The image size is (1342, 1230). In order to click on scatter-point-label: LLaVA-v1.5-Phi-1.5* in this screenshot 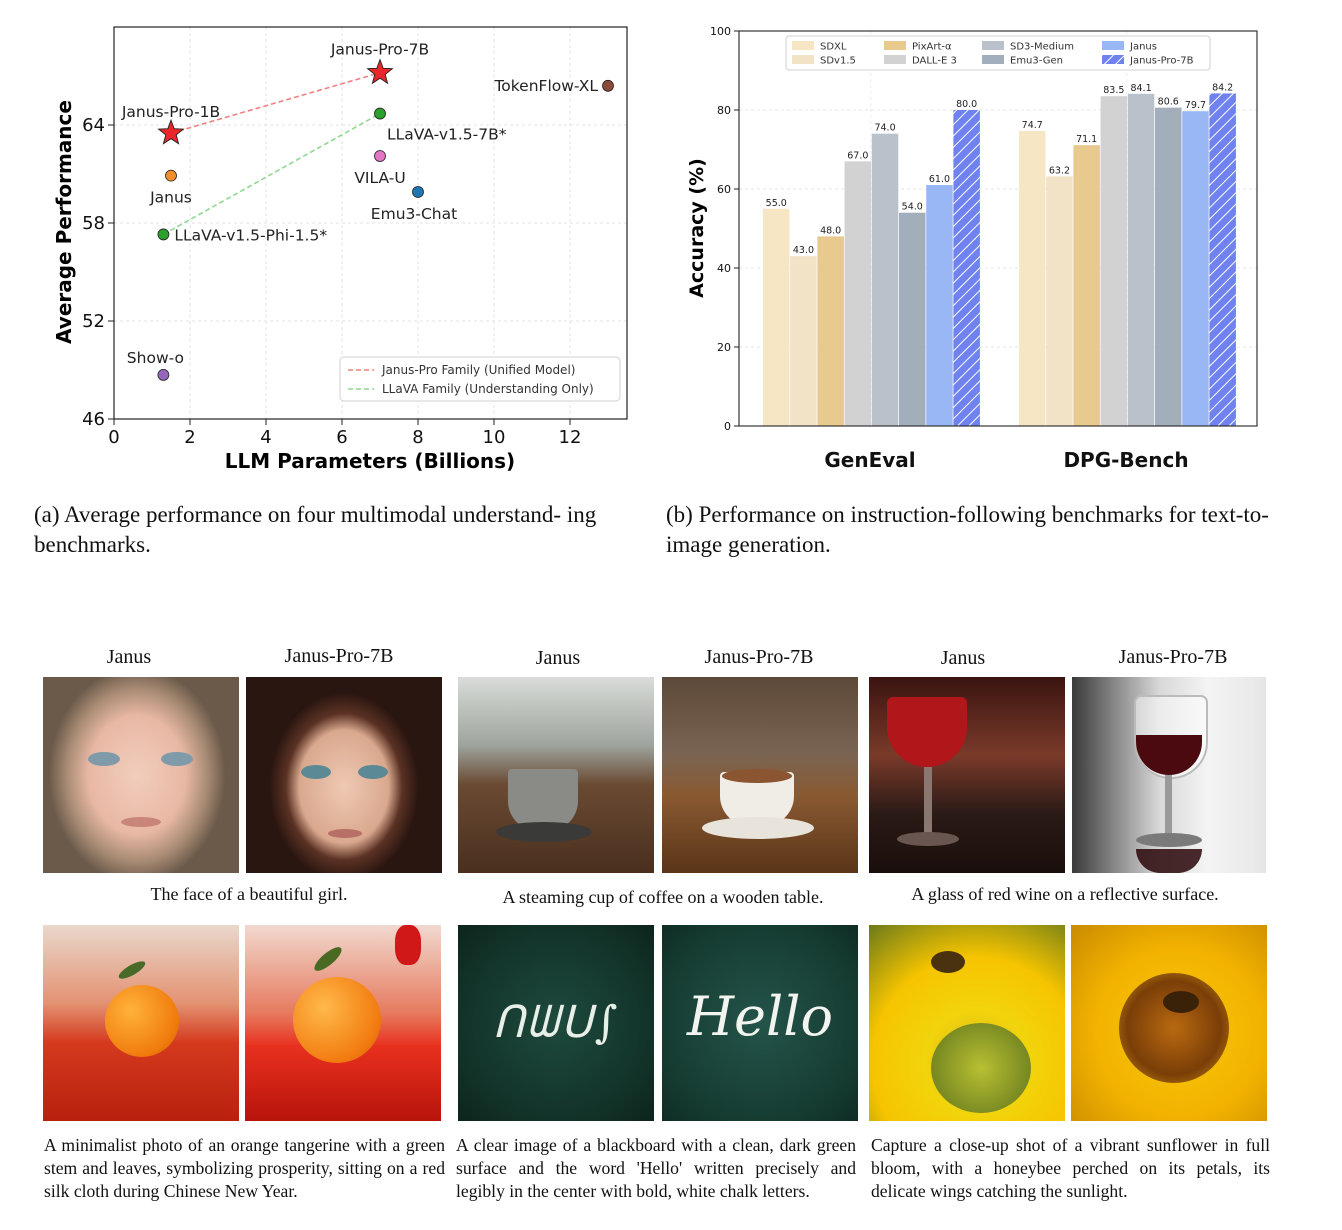, I will do `click(250, 235)`.